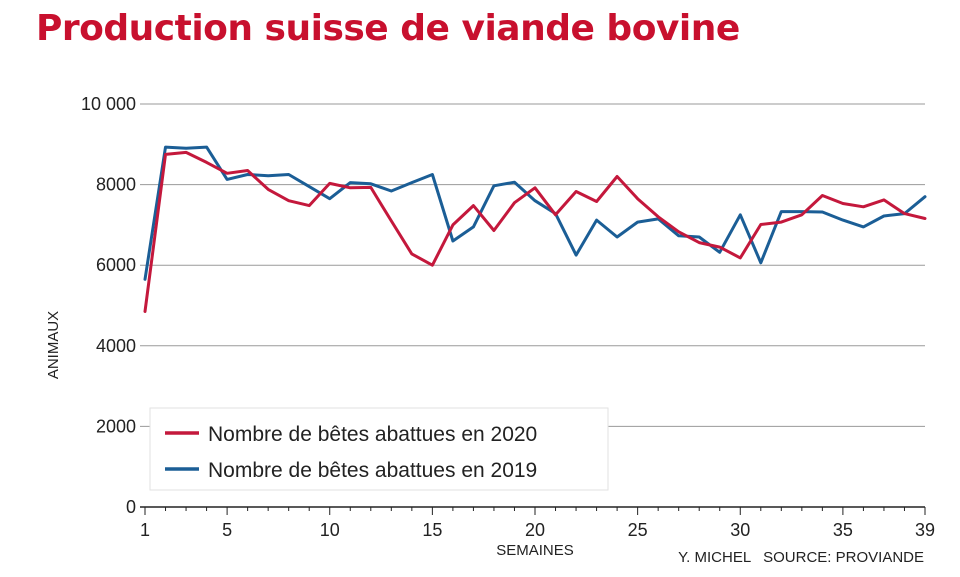 The height and width of the screenshot is (577, 960). I want to click on y-tick-label: 2000, so click(116, 426).